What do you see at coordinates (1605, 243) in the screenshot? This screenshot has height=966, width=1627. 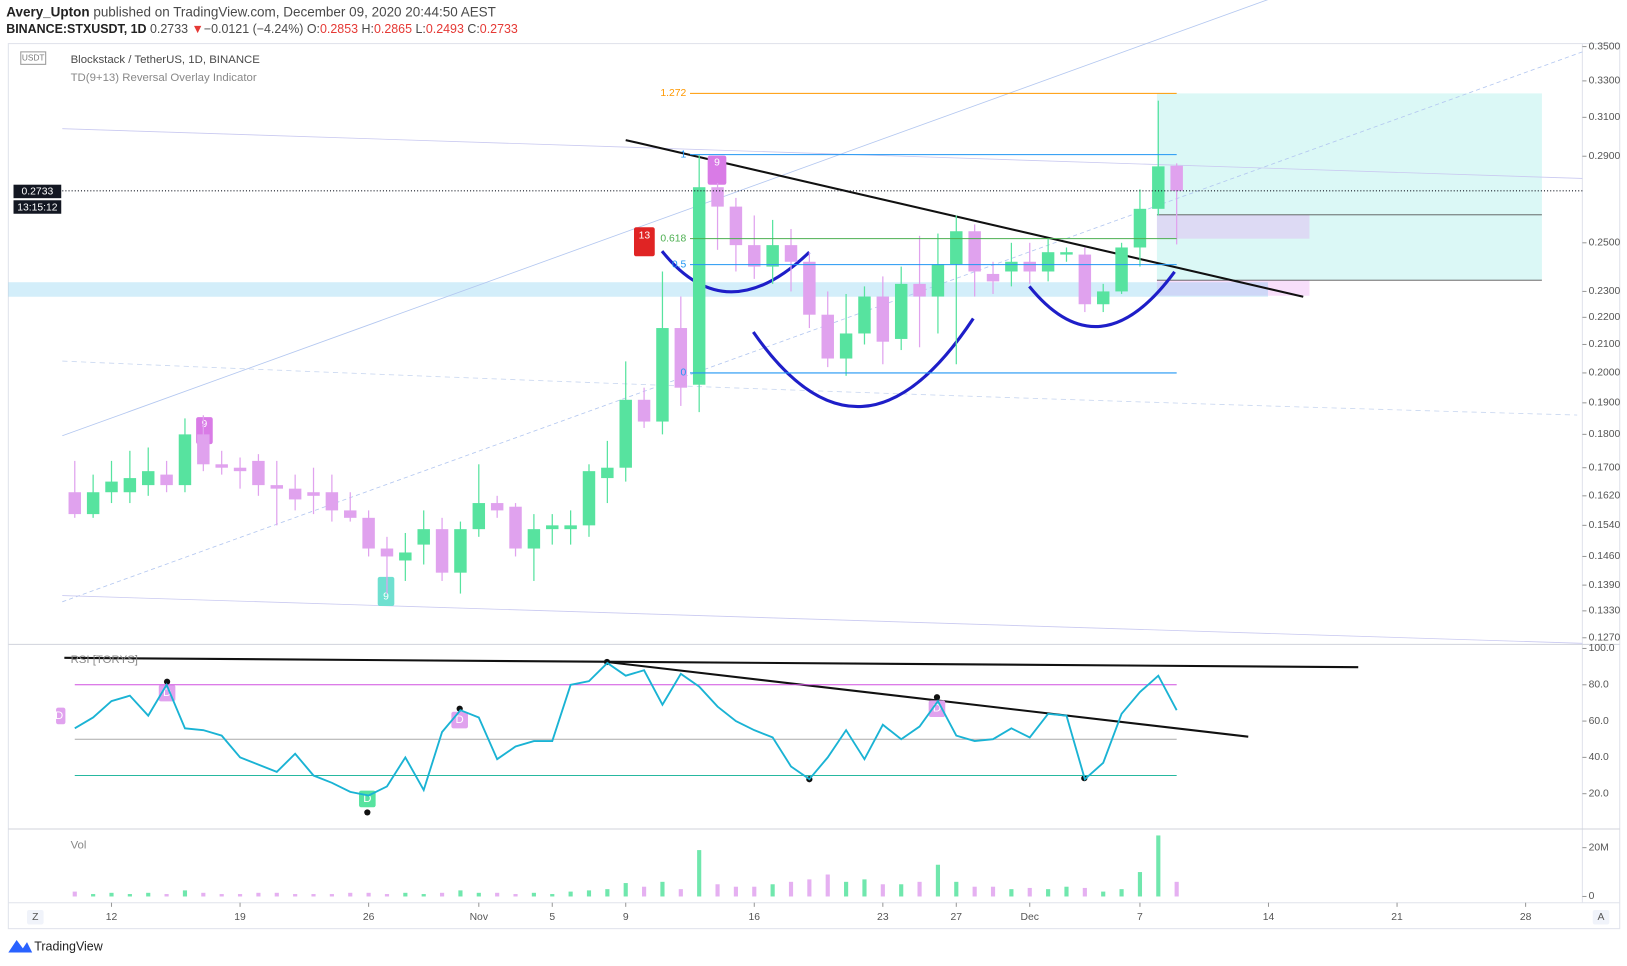 I see `y-tick-label: 0.2500` at bounding box center [1605, 243].